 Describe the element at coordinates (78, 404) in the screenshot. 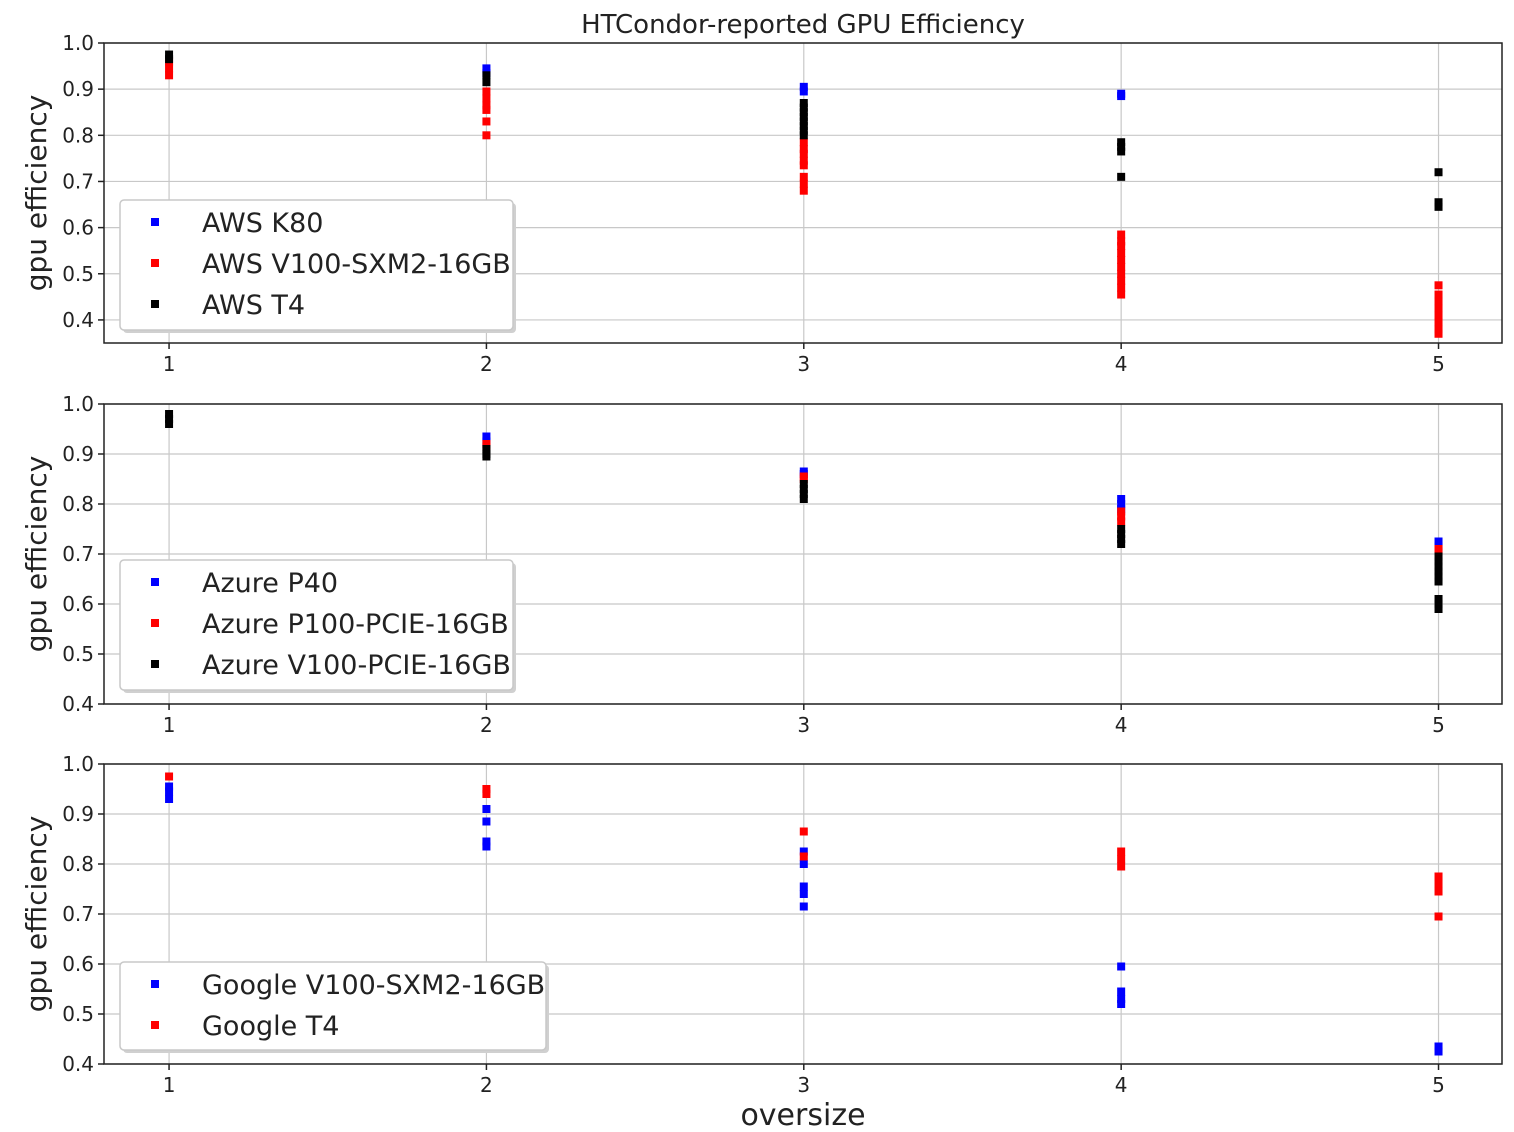

I see `y-tick-label: 1.0` at that location.